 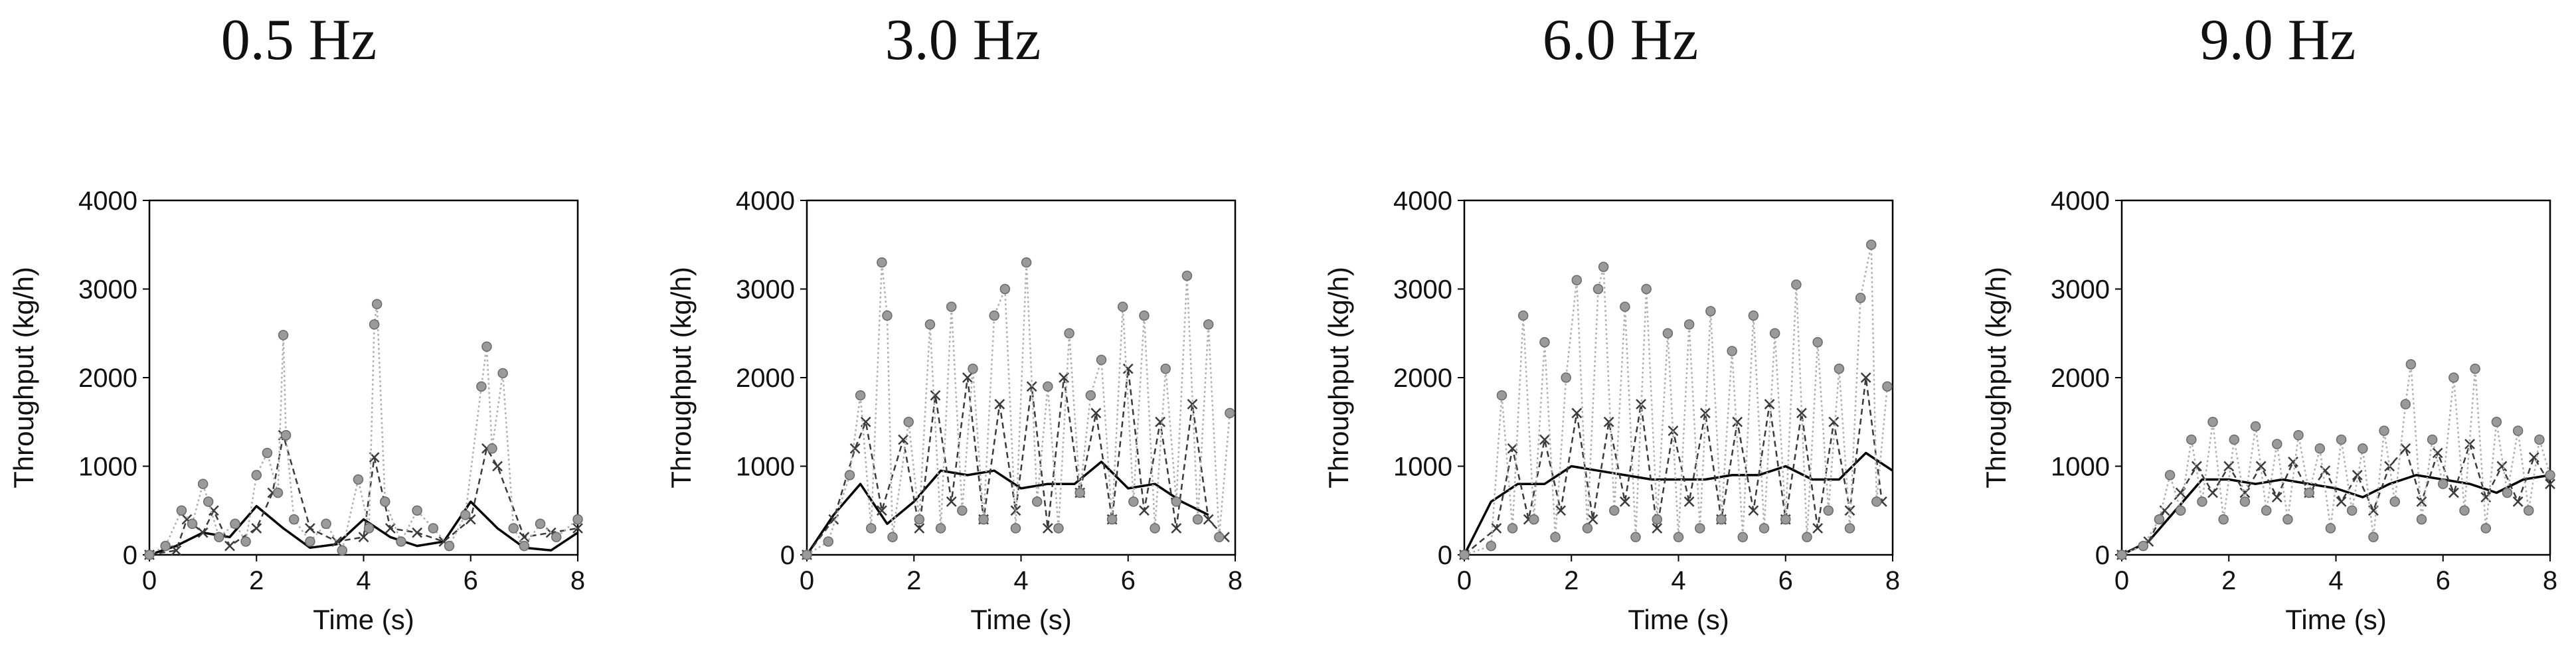 What do you see at coordinates (2335, 378) in the screenshot?
I see `plot-frame` at bounding box center [2335, 378].